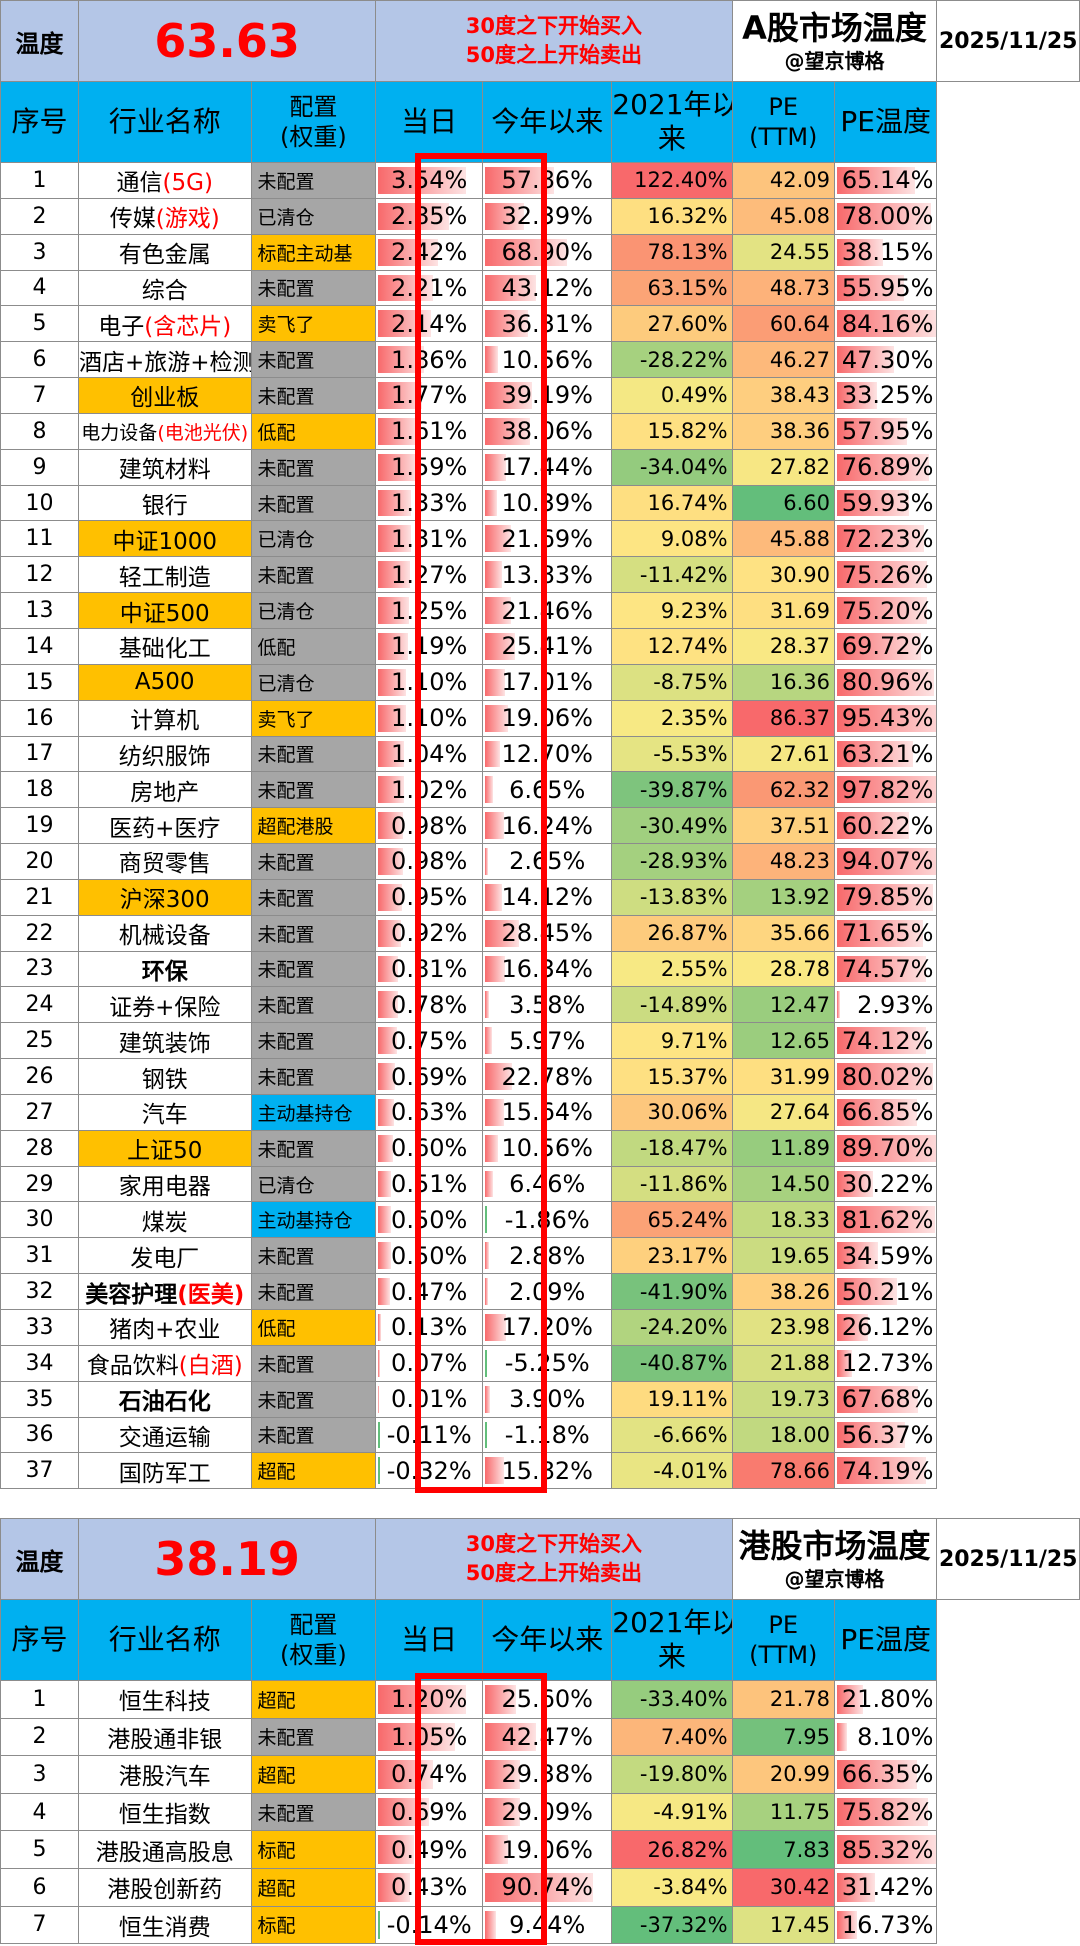  What do you see at coordinates (672, 933) in the screenshot?
I see `since-2021-change: 26.87%` at bounding box center [672, 933].